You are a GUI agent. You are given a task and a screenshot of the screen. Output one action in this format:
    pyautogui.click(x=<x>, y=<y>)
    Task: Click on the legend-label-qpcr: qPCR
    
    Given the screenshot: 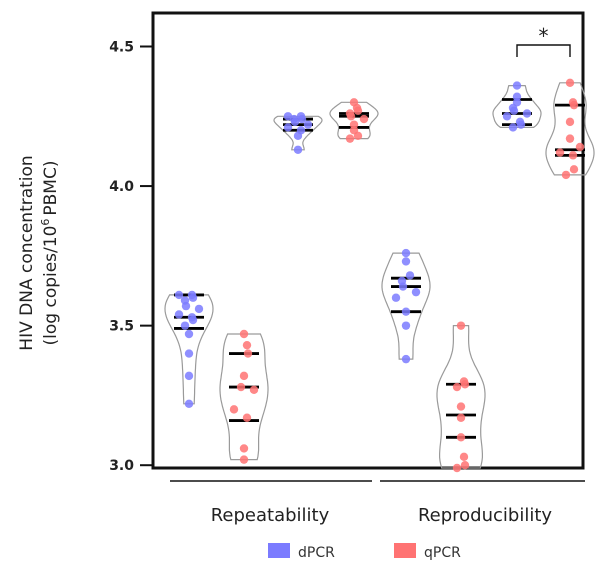 What is the action you would take?
    pyautogui.click(x=442, y=553)
    